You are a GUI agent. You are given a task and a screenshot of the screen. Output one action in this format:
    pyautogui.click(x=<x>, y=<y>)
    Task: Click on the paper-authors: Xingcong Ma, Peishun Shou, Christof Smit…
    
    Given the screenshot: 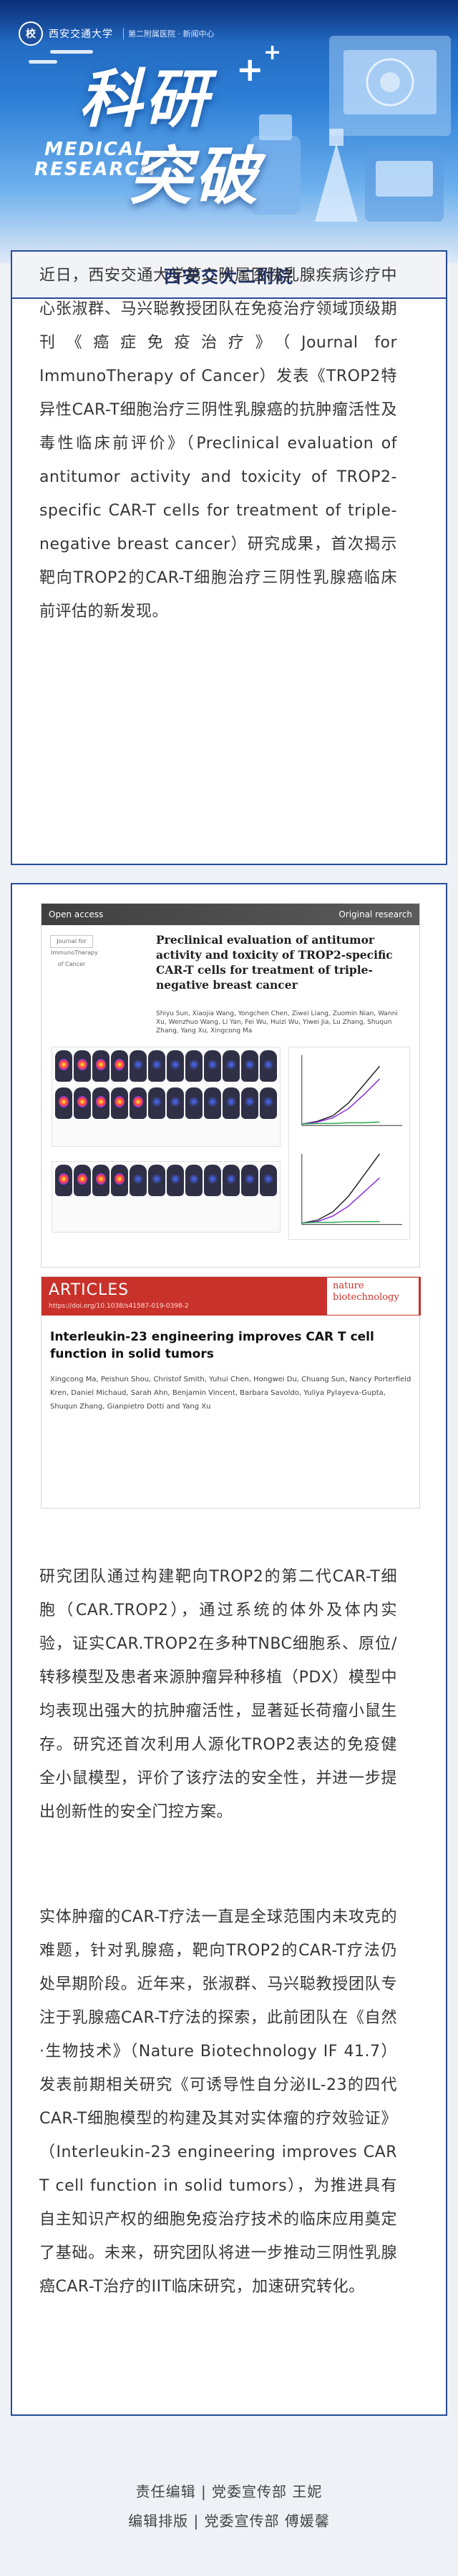 What is the action you would take?
    pyautogui.click(x=230, y=1393)
    